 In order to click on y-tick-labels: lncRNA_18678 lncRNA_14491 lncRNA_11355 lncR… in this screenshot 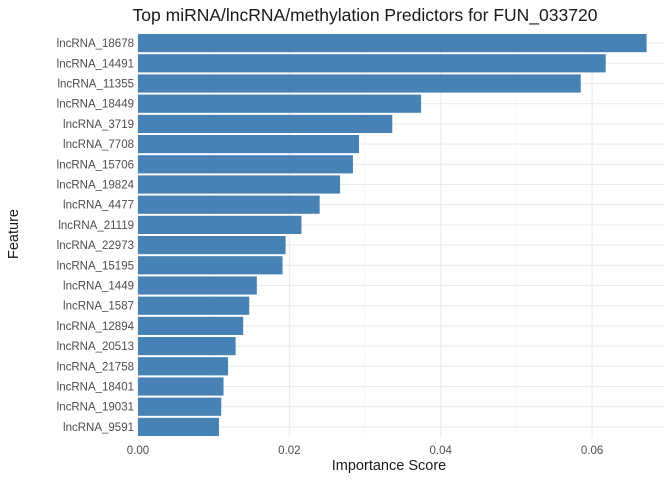, I will do `click(96, 236)`.